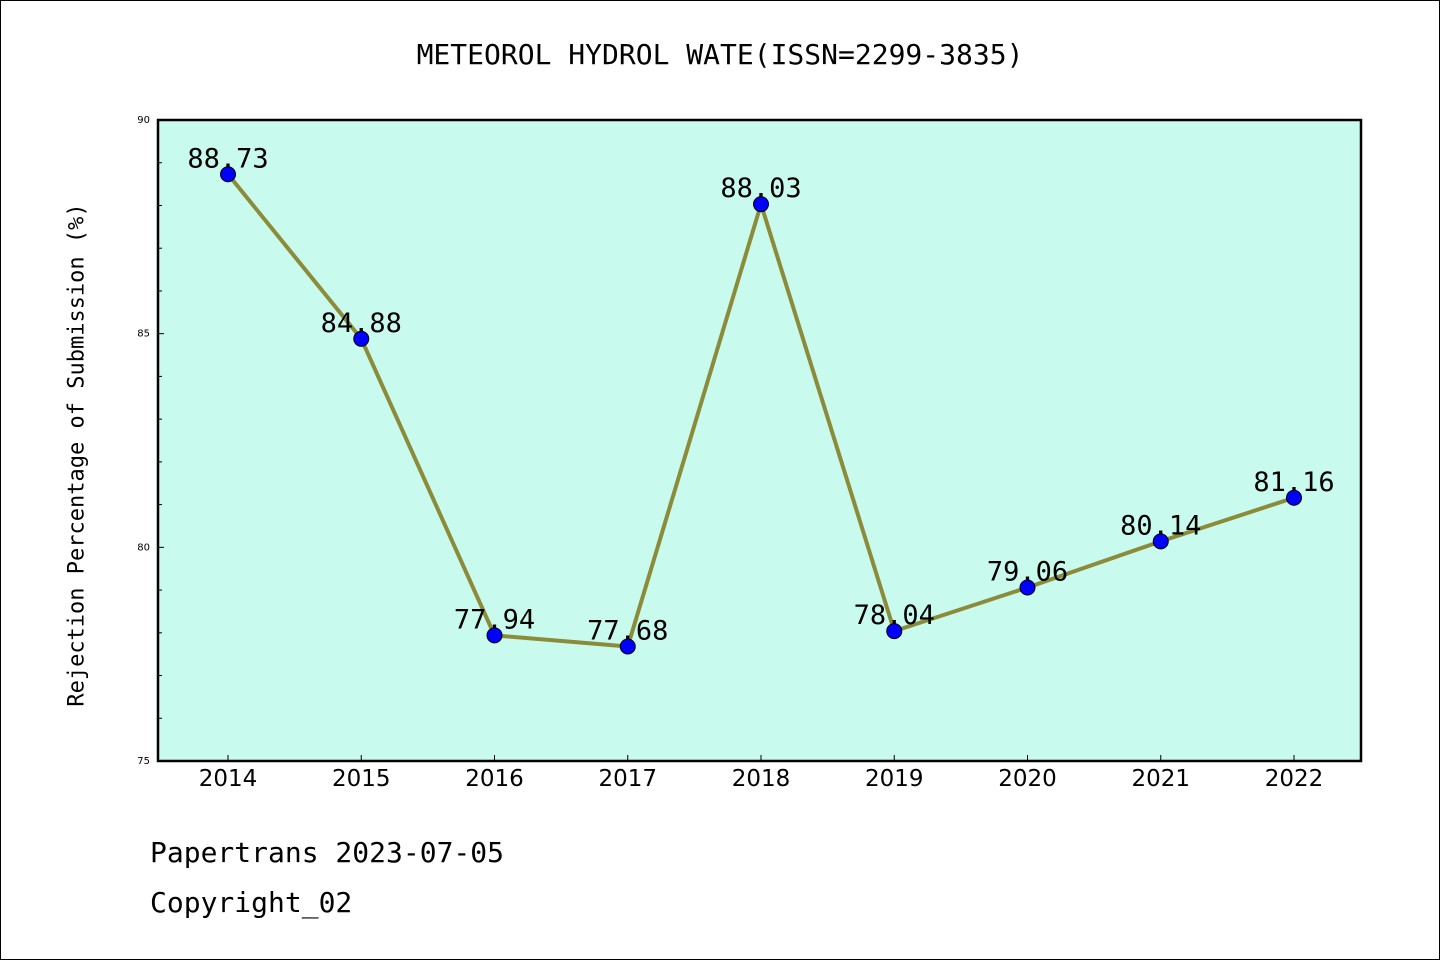  I want to click on data-label-2015: 84.88, so click(361, 323).